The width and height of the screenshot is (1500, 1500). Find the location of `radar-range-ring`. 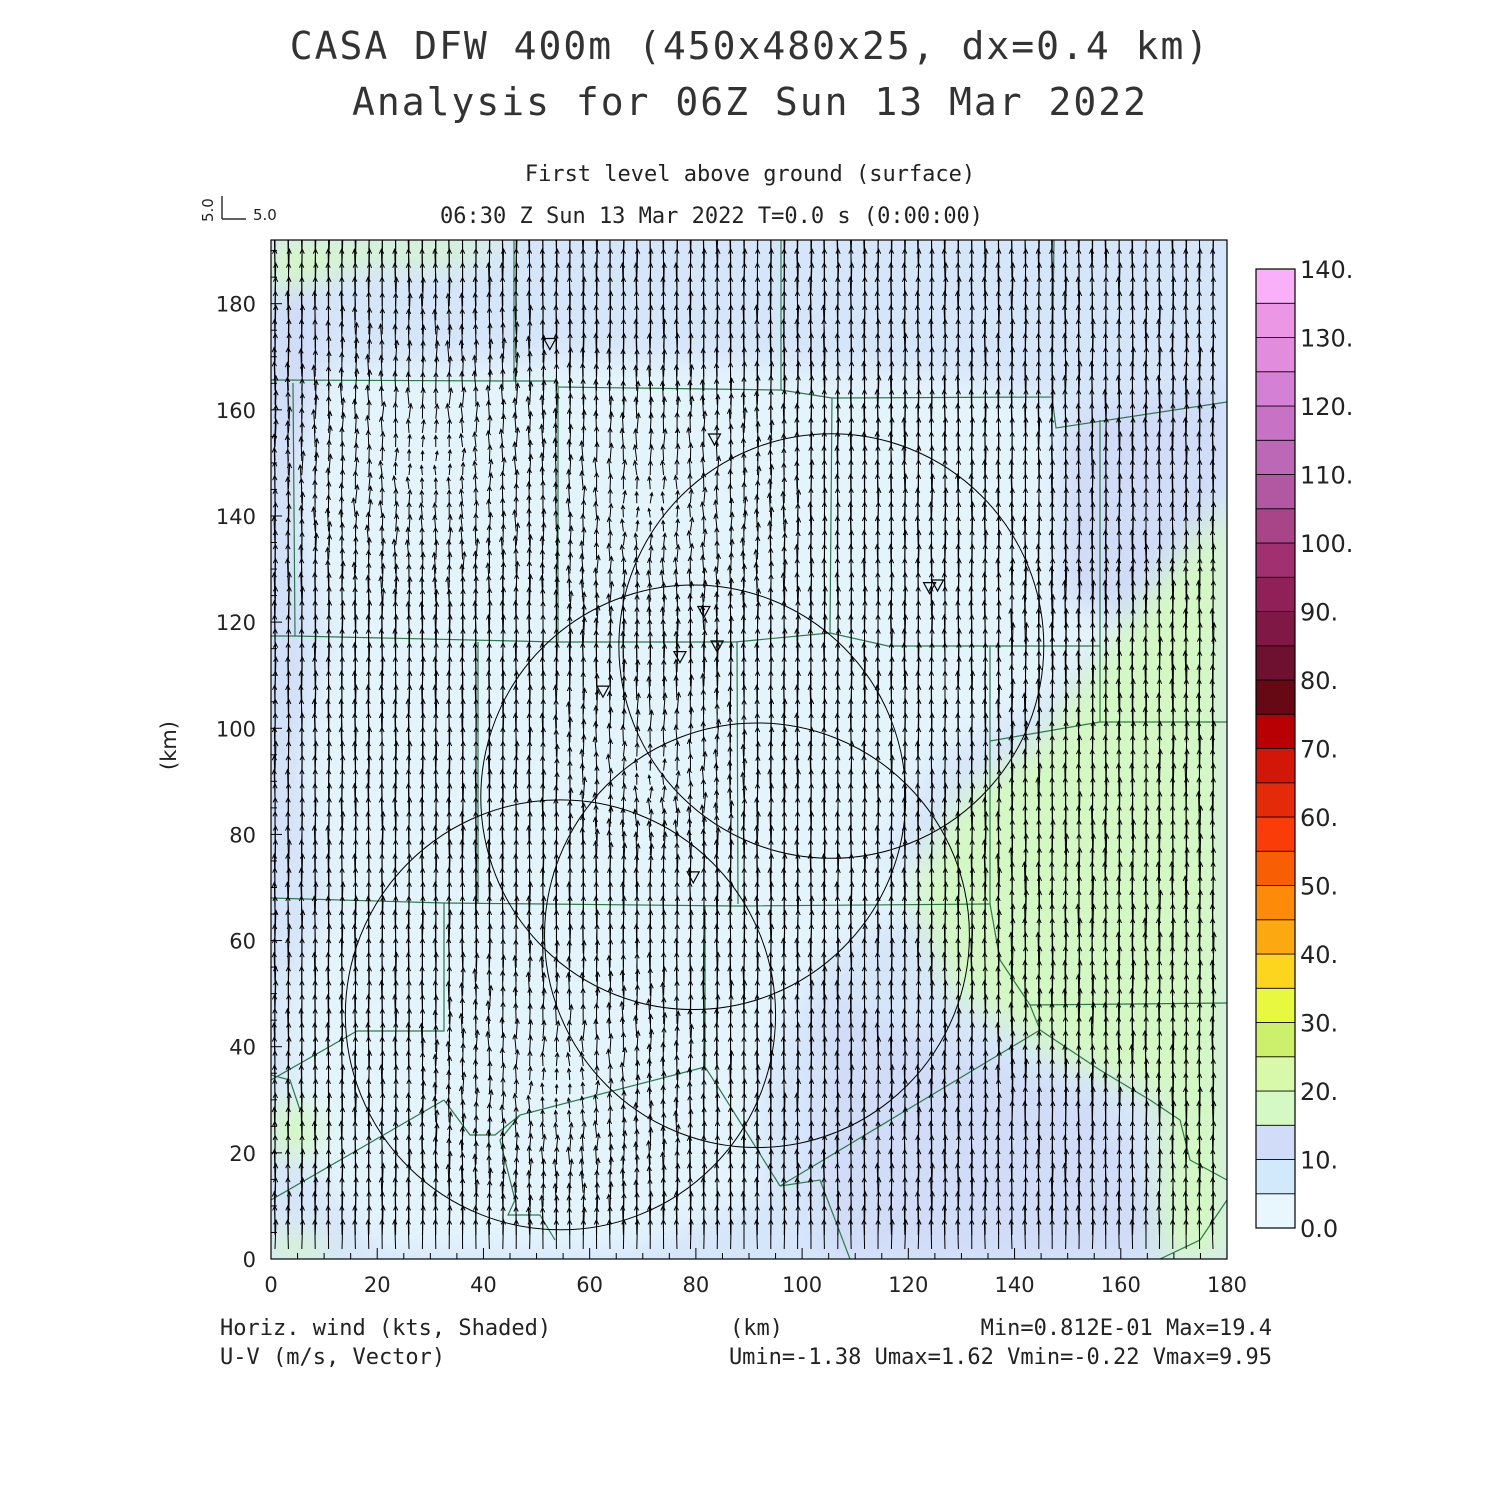

radar-range-ring is located at coordinates (831, 646).